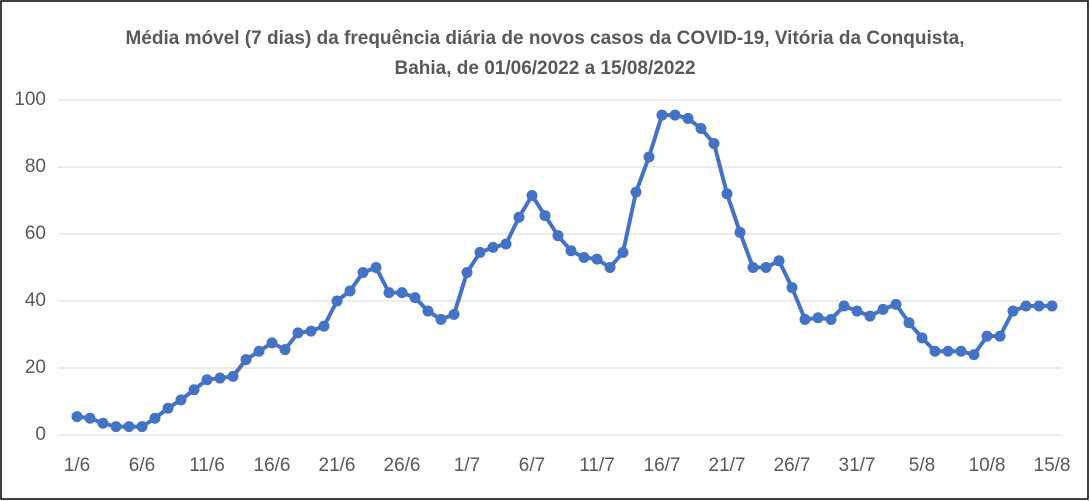 The height and width of the screenshot is (501, 1090). What do you see at coordinates (532, 465) in the screenshot?
I see `x-tick-label: 6/7` at bounding box center [532, 465].